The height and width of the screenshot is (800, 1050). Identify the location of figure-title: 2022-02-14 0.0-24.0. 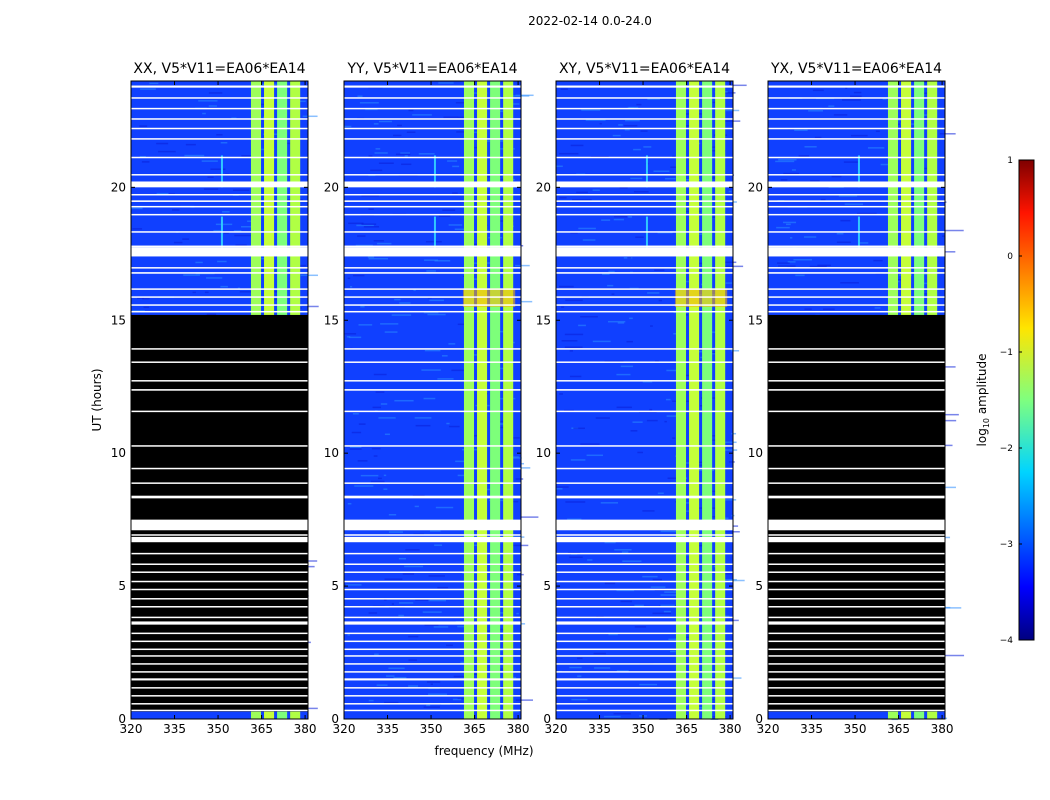
(590, 21).